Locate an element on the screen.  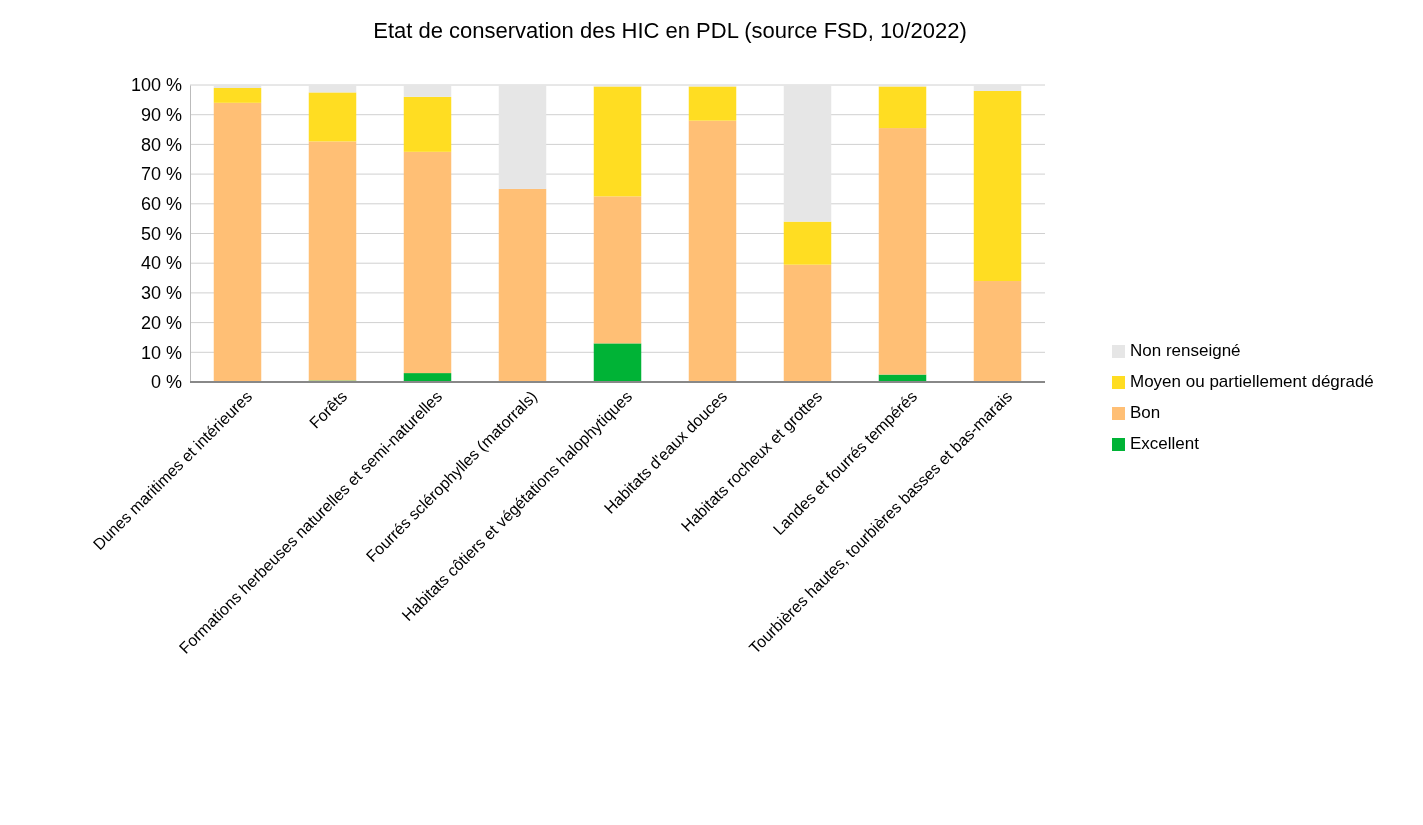
legend-label: Non renseigné is located at coordinates (1185, 350).